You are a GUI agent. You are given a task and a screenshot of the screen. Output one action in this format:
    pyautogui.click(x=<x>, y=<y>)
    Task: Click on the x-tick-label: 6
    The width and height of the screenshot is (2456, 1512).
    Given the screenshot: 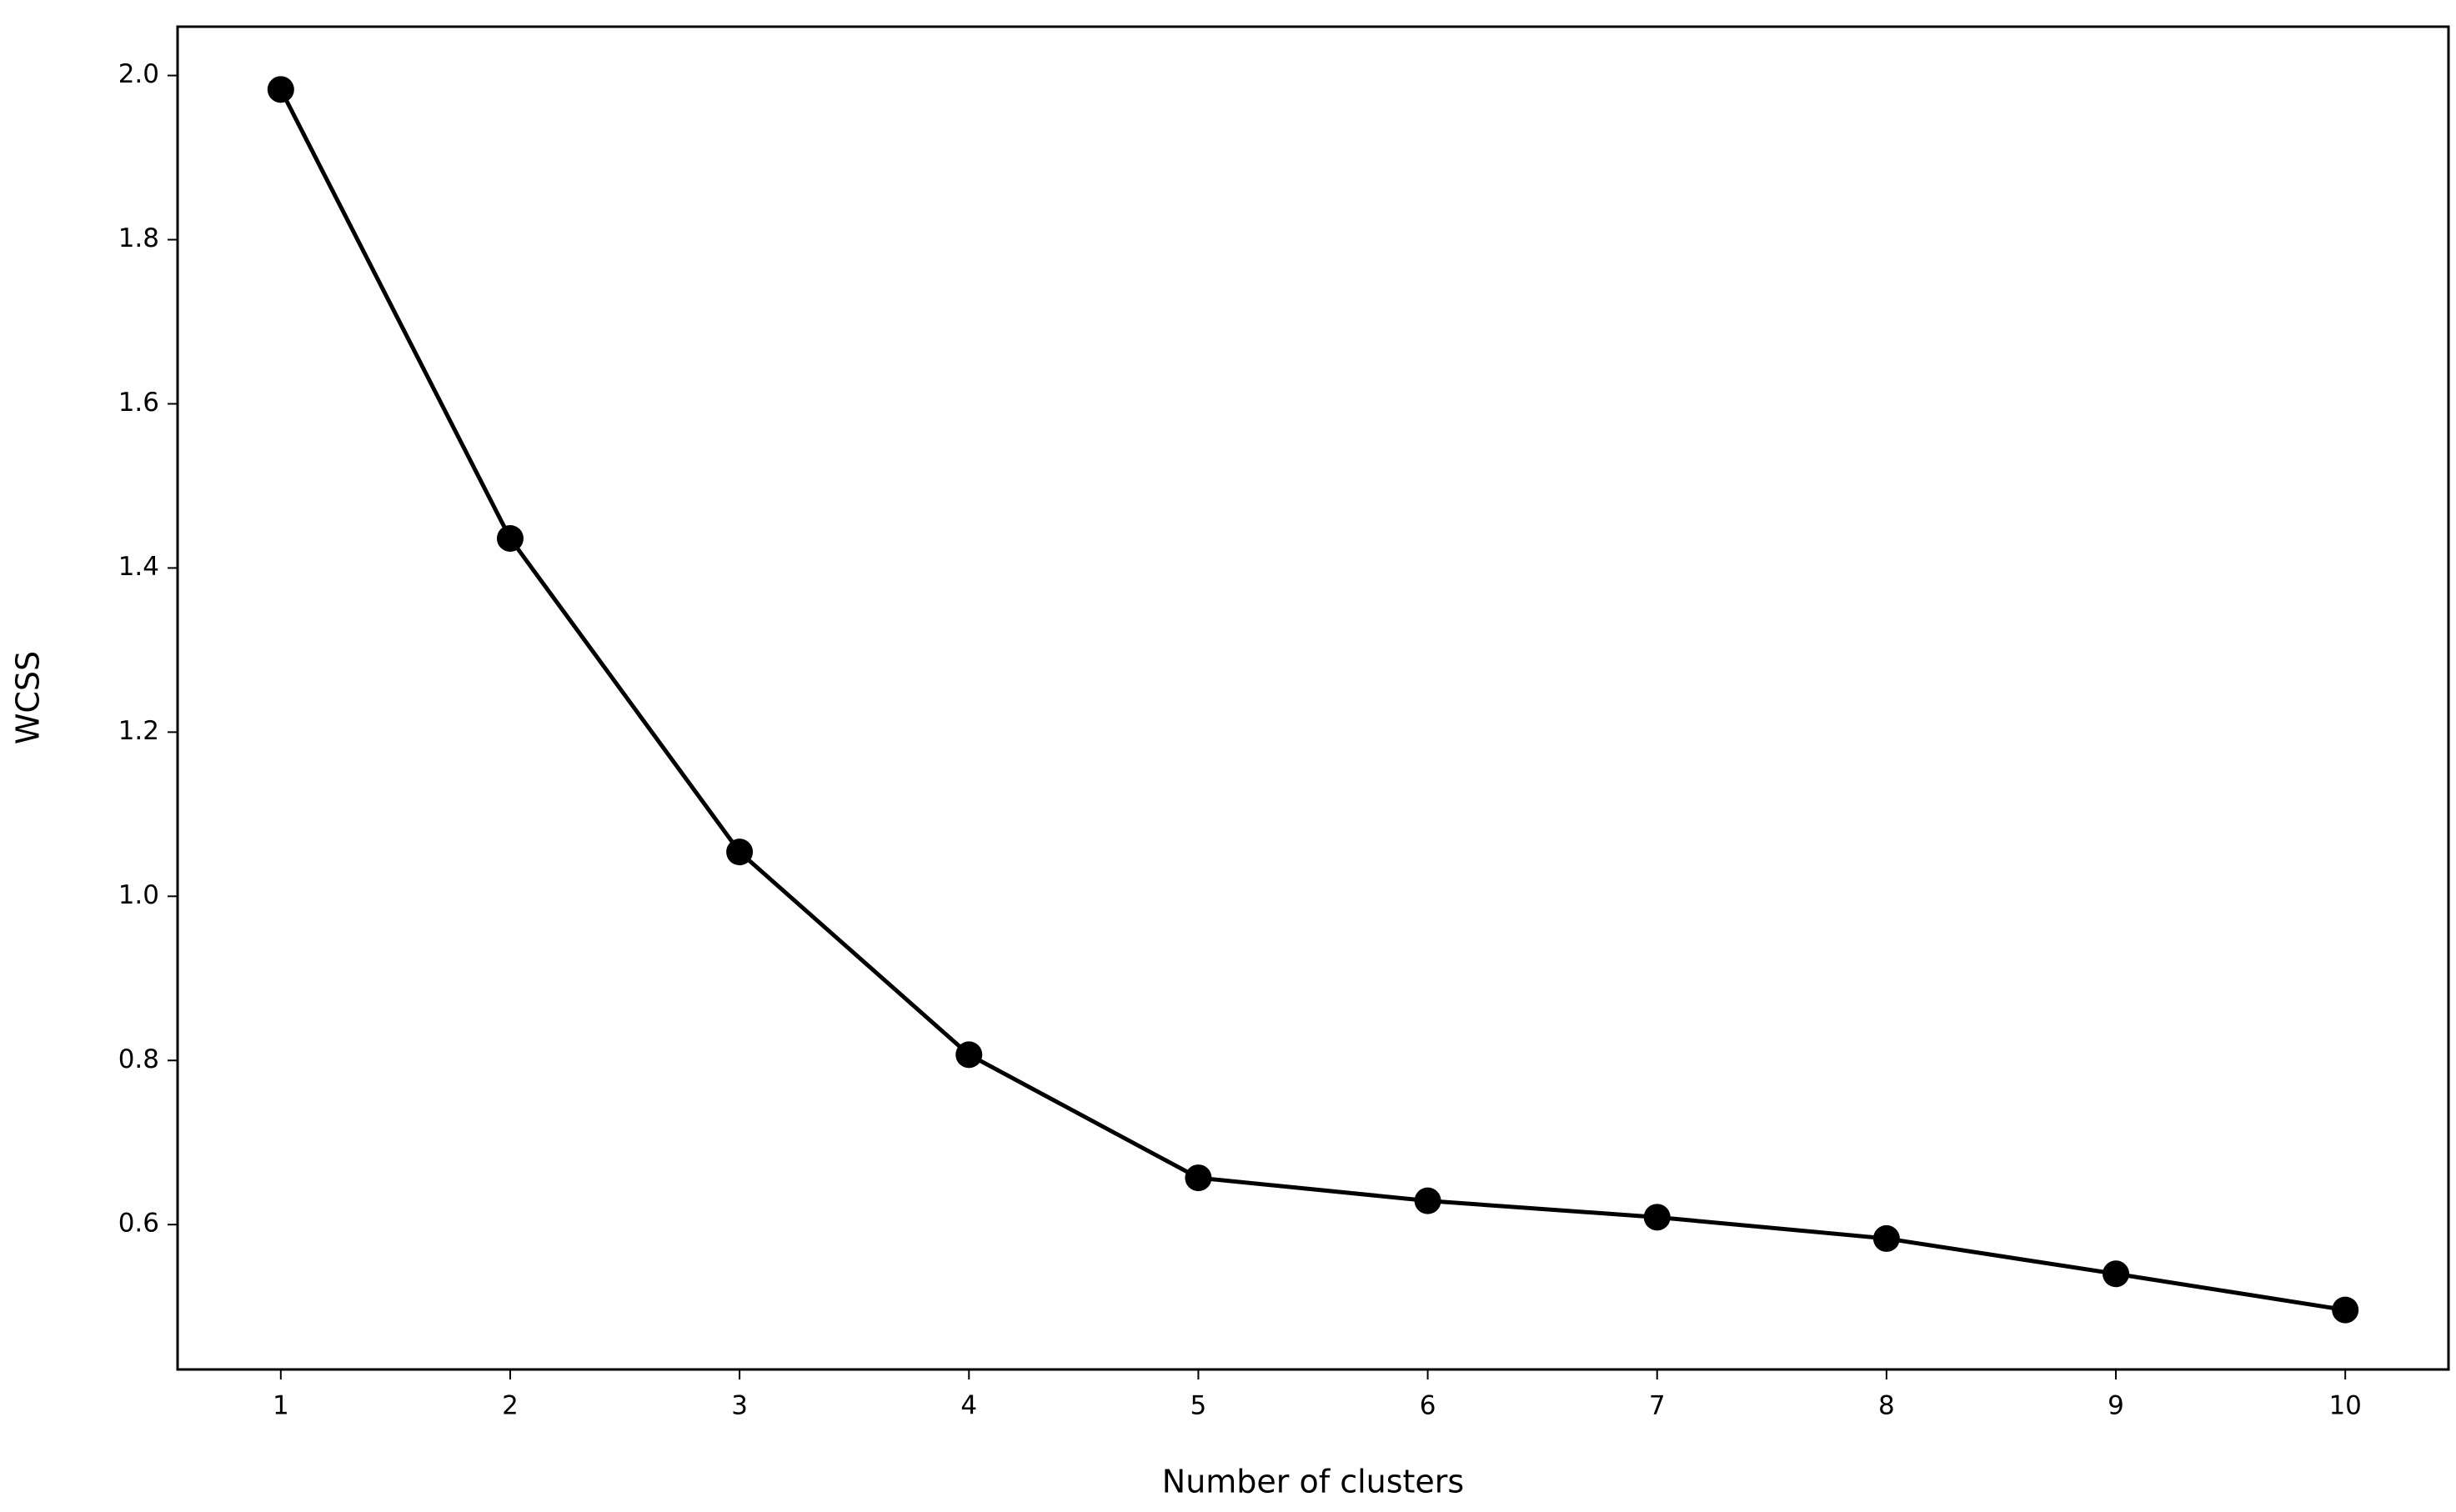 What is the action you would take?
    pyautogui.click(x=1428, y=1406)
    